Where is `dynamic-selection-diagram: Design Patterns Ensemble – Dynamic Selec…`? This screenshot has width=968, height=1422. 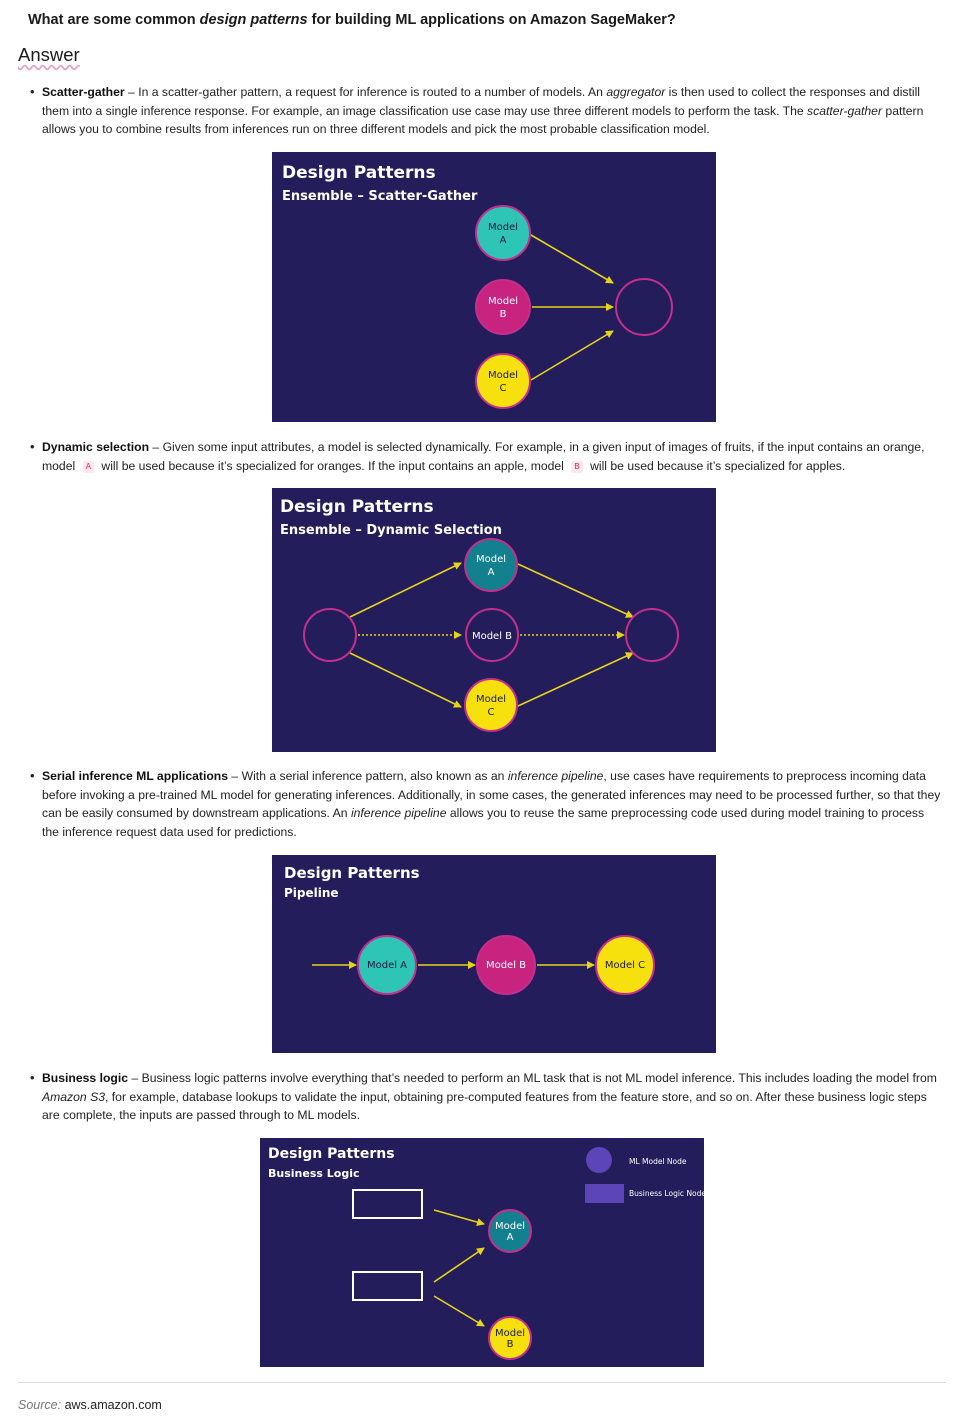 dynamic-selection-diagram: Design Patterns Ensemble – Dynamic Selec… is located at coordinates (494, 620).